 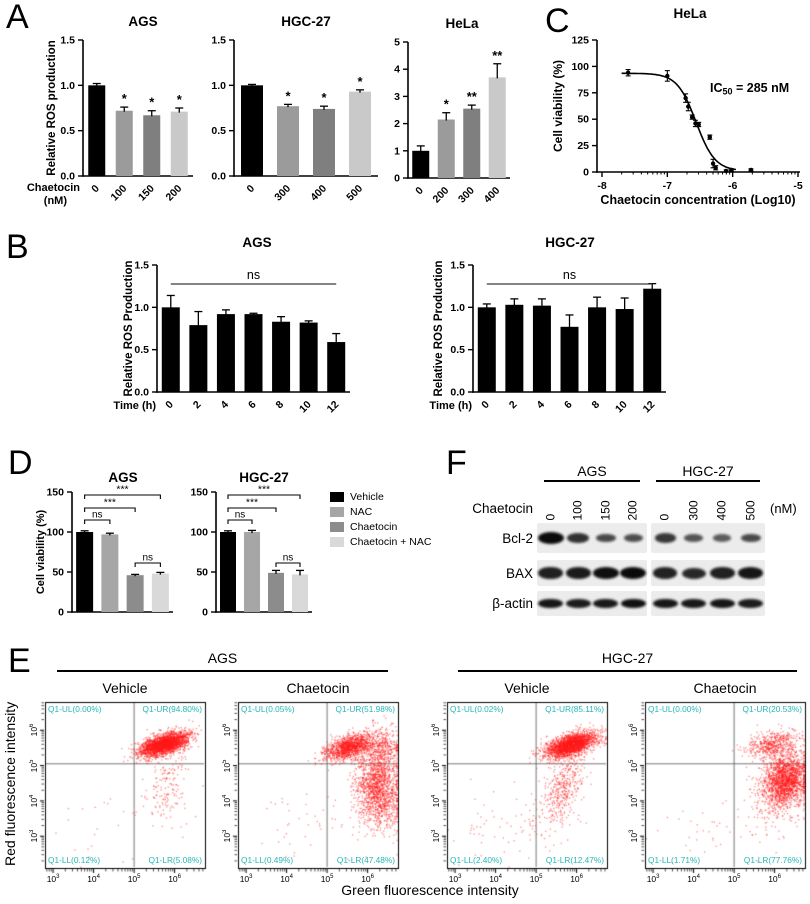 I want to click on x-tick-label: 10, so click(x=621, y=407).